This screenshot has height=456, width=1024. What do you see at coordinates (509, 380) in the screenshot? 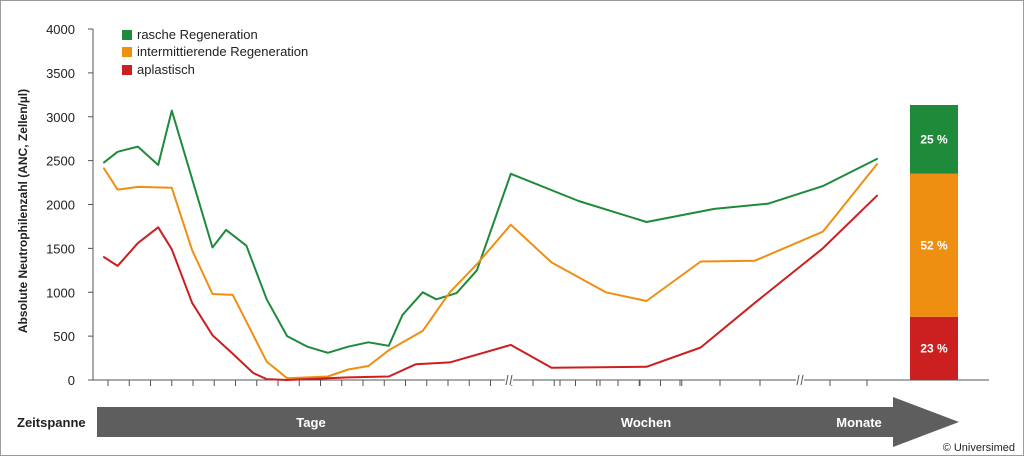
I see `axis-break-left` at bounding box center [509, 380].